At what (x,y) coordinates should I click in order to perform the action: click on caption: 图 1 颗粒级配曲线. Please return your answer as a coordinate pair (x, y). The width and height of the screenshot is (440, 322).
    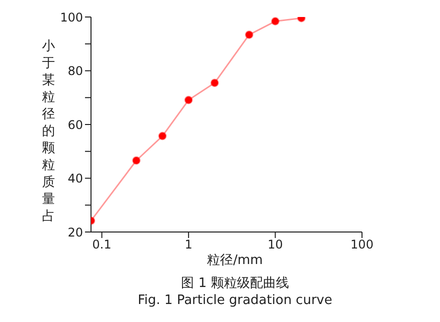
    Looking at the image, I should click on (235, 283).